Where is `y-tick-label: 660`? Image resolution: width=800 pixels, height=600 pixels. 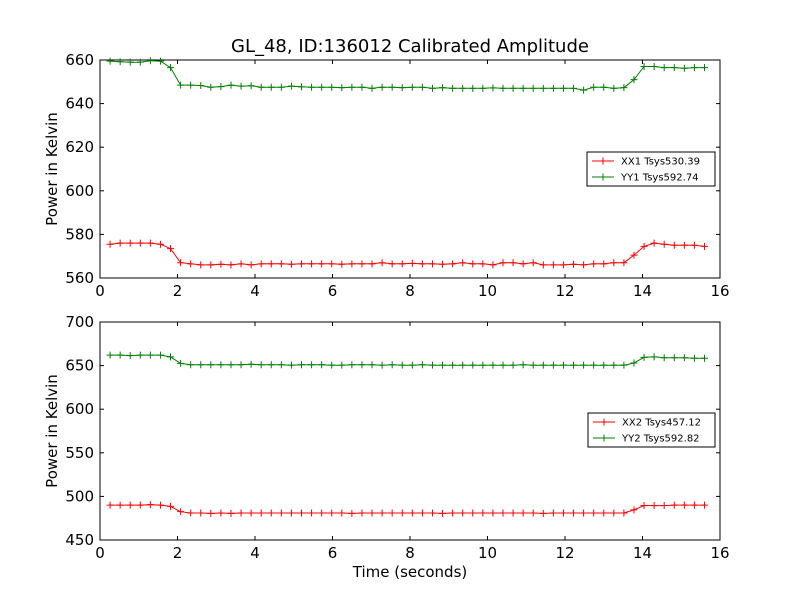 y-tick-label: 660 is located at coordinates (79, 60).